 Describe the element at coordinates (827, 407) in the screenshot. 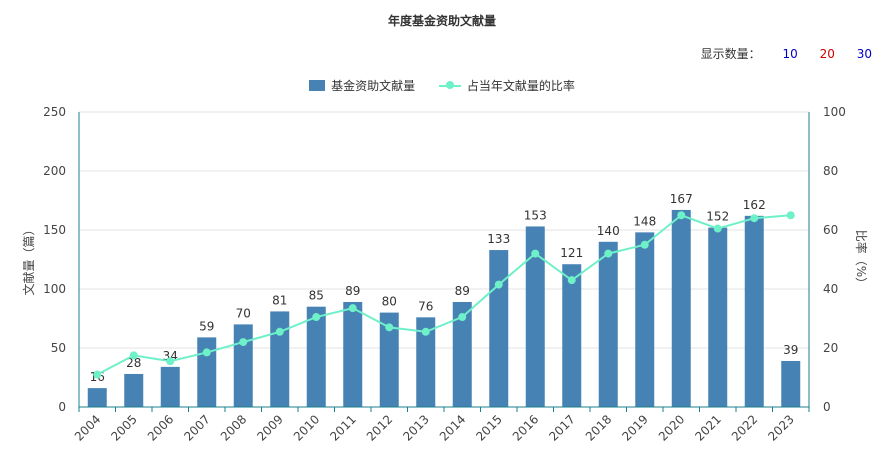

I see `y2-tick-label: 0` at that location.